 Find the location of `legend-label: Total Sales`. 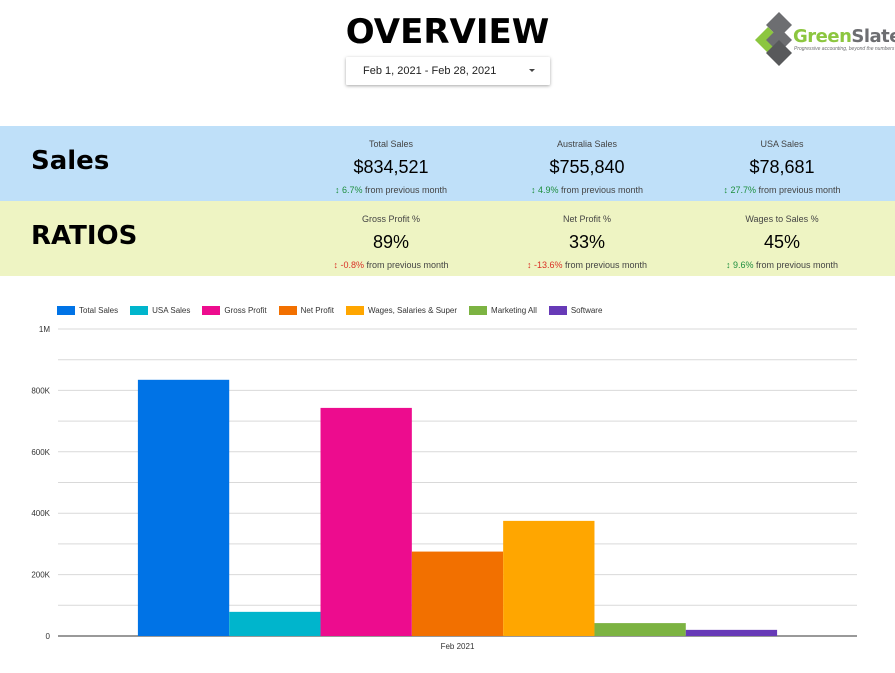

legend-label: Total Sales is located at coordinates (99, 310).